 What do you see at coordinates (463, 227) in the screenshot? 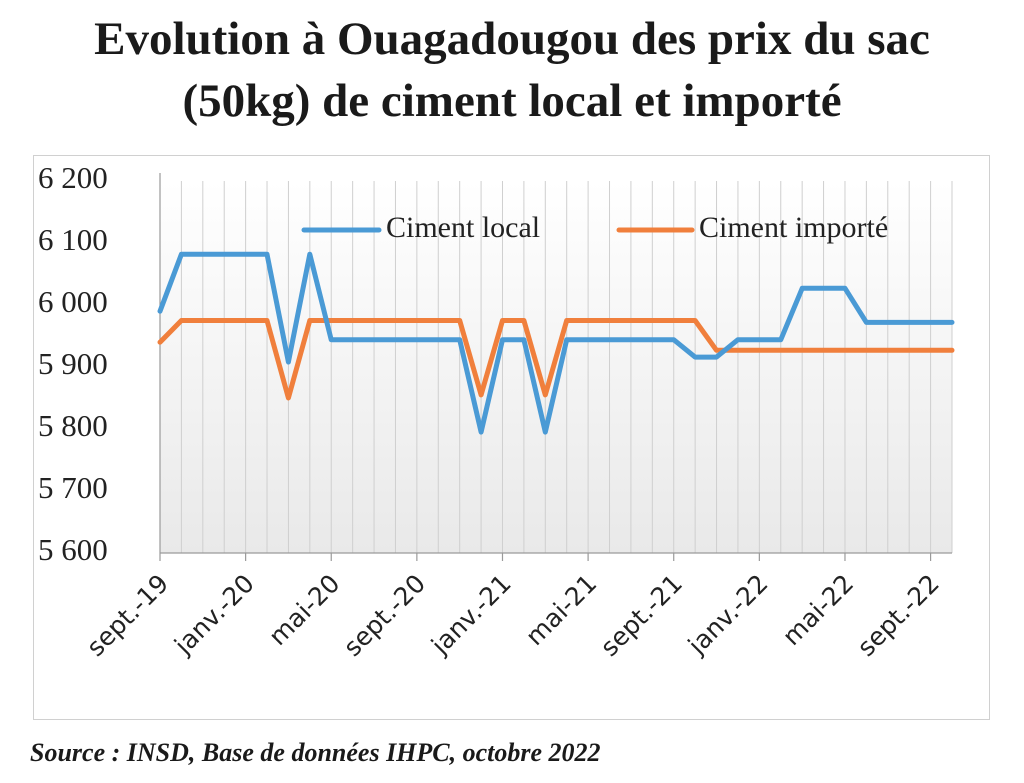
I see `legend-label-ciment-local: Ciment local` at bounding box center [463, 227].